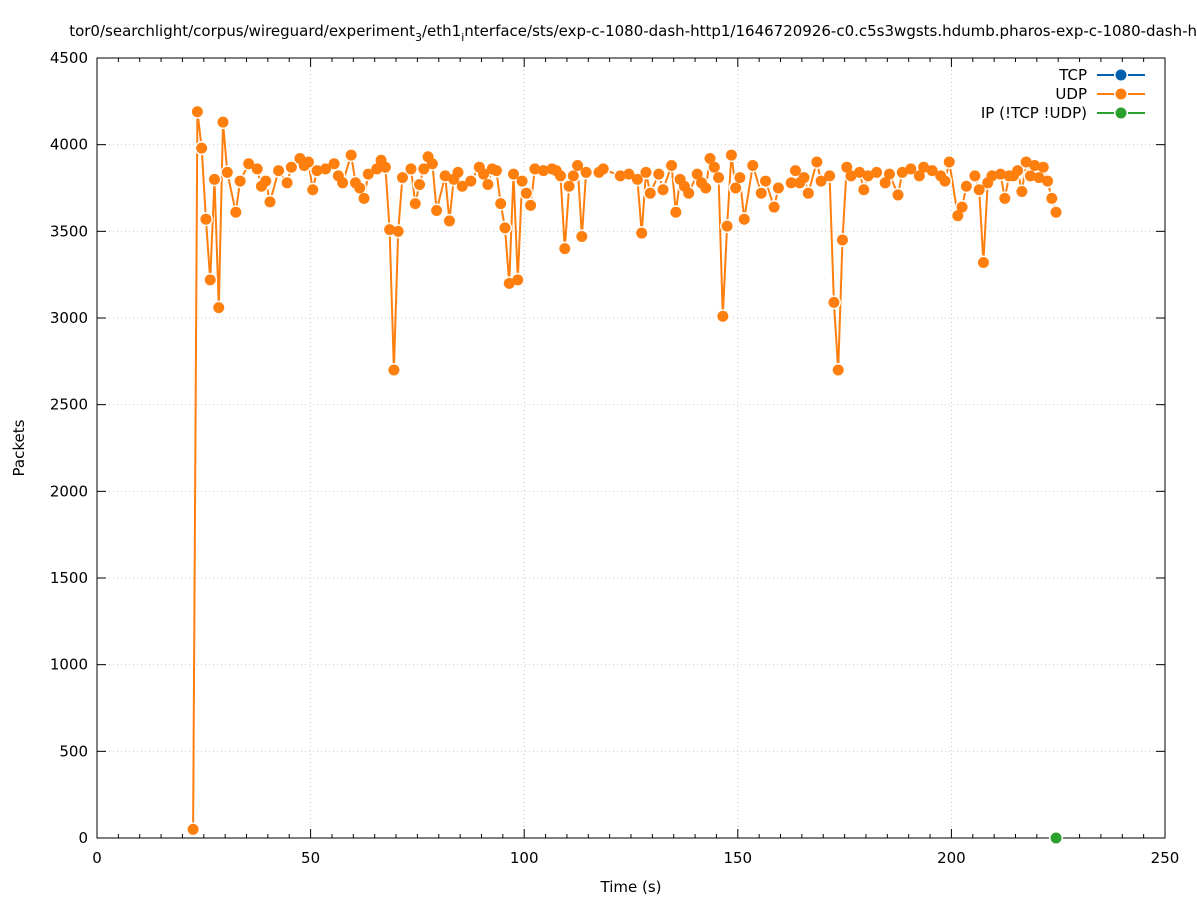 This screenshot has height=900, width=1197. What do you see at coordinates (951, 858) in the screenshot?
I see `x-tick-label: 200` at bounding box center [951, 858].